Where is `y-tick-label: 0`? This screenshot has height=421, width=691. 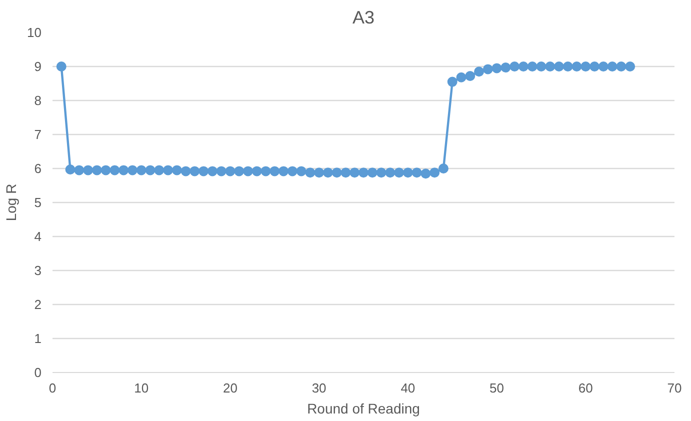
y-tick-label: 0 is located at coordinates (38, 372).